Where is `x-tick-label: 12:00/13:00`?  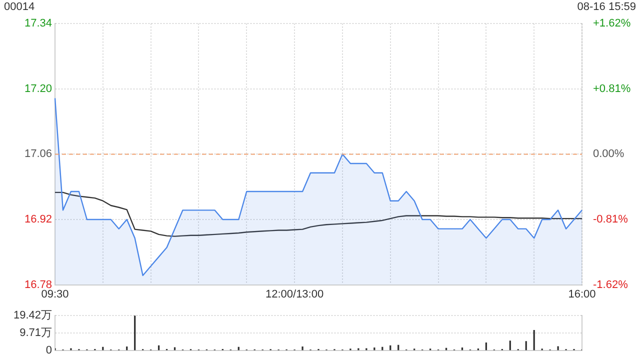
x-tick-label: 12:00/13:00 is located at coordinates (294, 294).